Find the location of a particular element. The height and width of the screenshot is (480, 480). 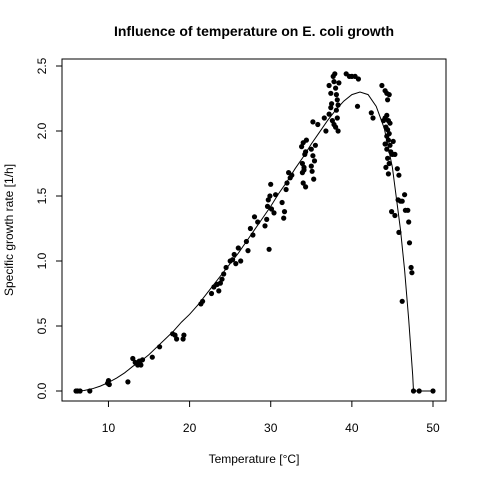

y-axis-label: Specific growth rate [1/h] is located at coordinates (9, 230).